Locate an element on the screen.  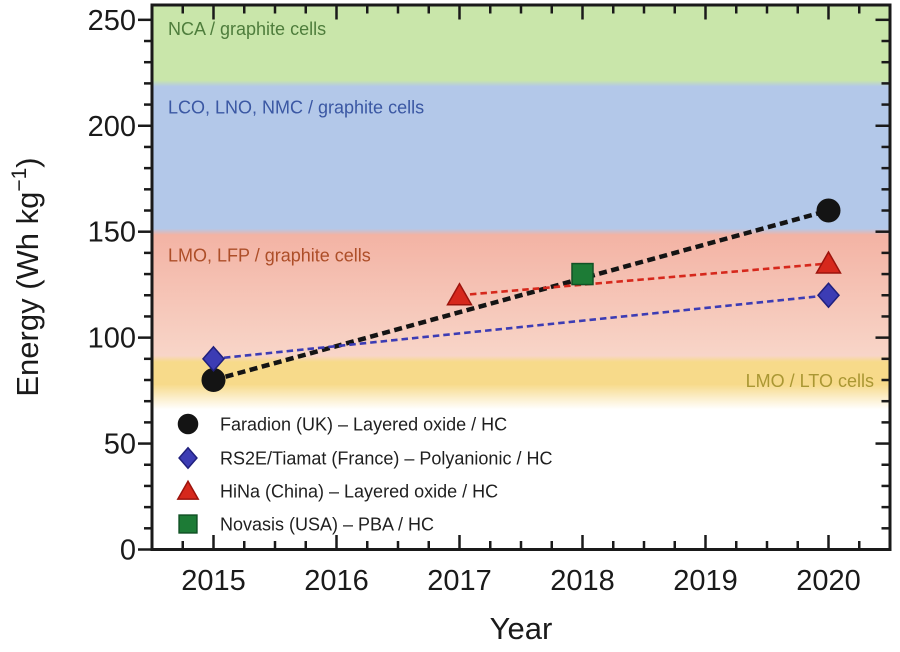
legend-item-1: RS2E/Tiamat (France) – Polyanionic / HC is located at coordinates (365, 458).